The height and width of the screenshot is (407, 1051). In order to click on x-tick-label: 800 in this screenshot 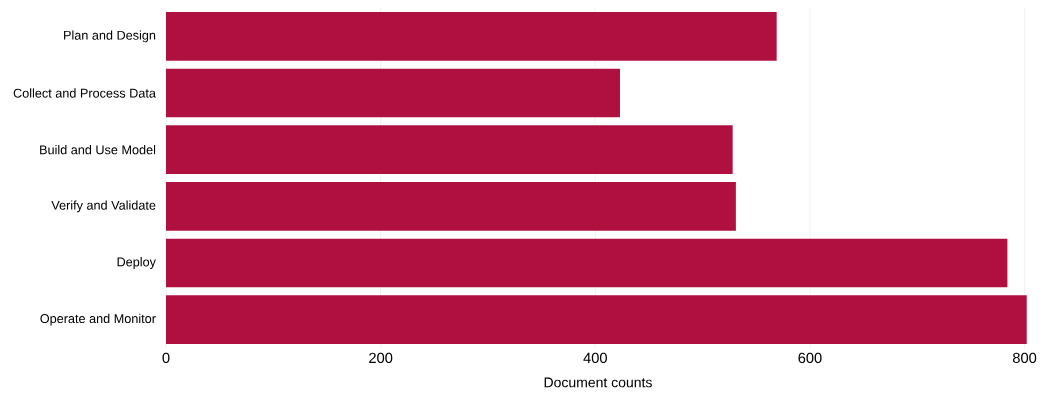, I will do `click(1024, 358)`.